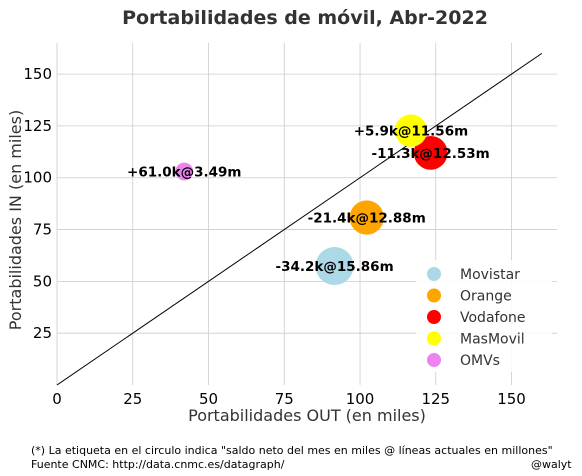 The image size is (582, 476). What do you see at coordinates (511, 399) in the screenshot?
I see `x-tick-label: 150` at bounding box center [511, 399].